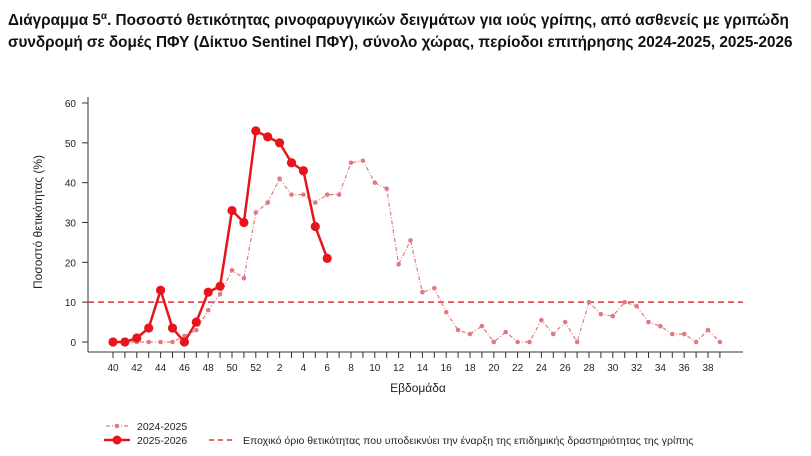 Image resolution: width=811 pixels, height=456 pixels. I want to click on x-tick-label: 20, so click(494, 368).